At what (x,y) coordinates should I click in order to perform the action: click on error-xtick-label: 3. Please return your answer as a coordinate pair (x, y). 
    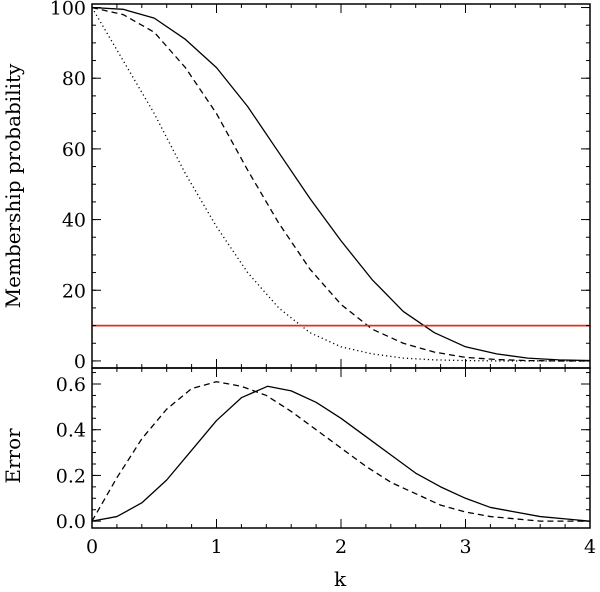
    Looking at the image, I should click on (465, 547).